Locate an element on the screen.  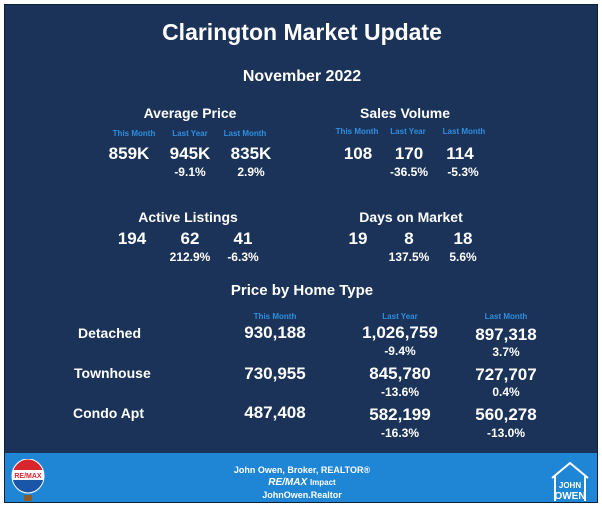
sv-col-last-year: Last Year is located at coordinates (408, 131).